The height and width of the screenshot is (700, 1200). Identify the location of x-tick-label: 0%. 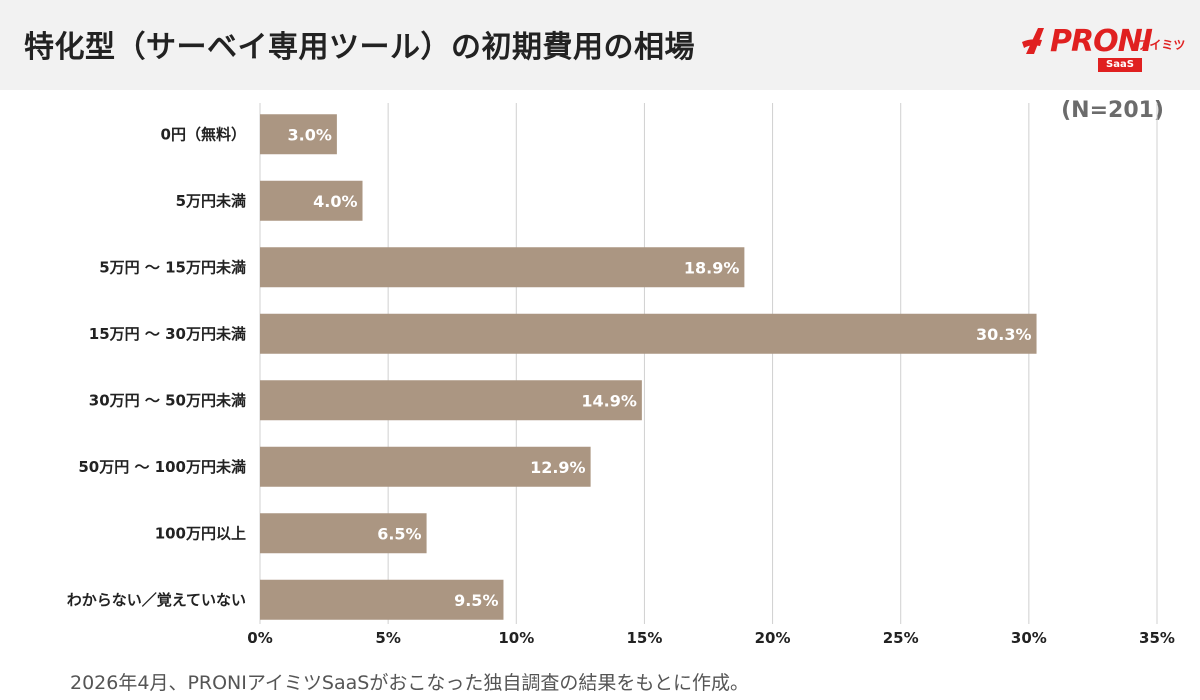
(259, 638).